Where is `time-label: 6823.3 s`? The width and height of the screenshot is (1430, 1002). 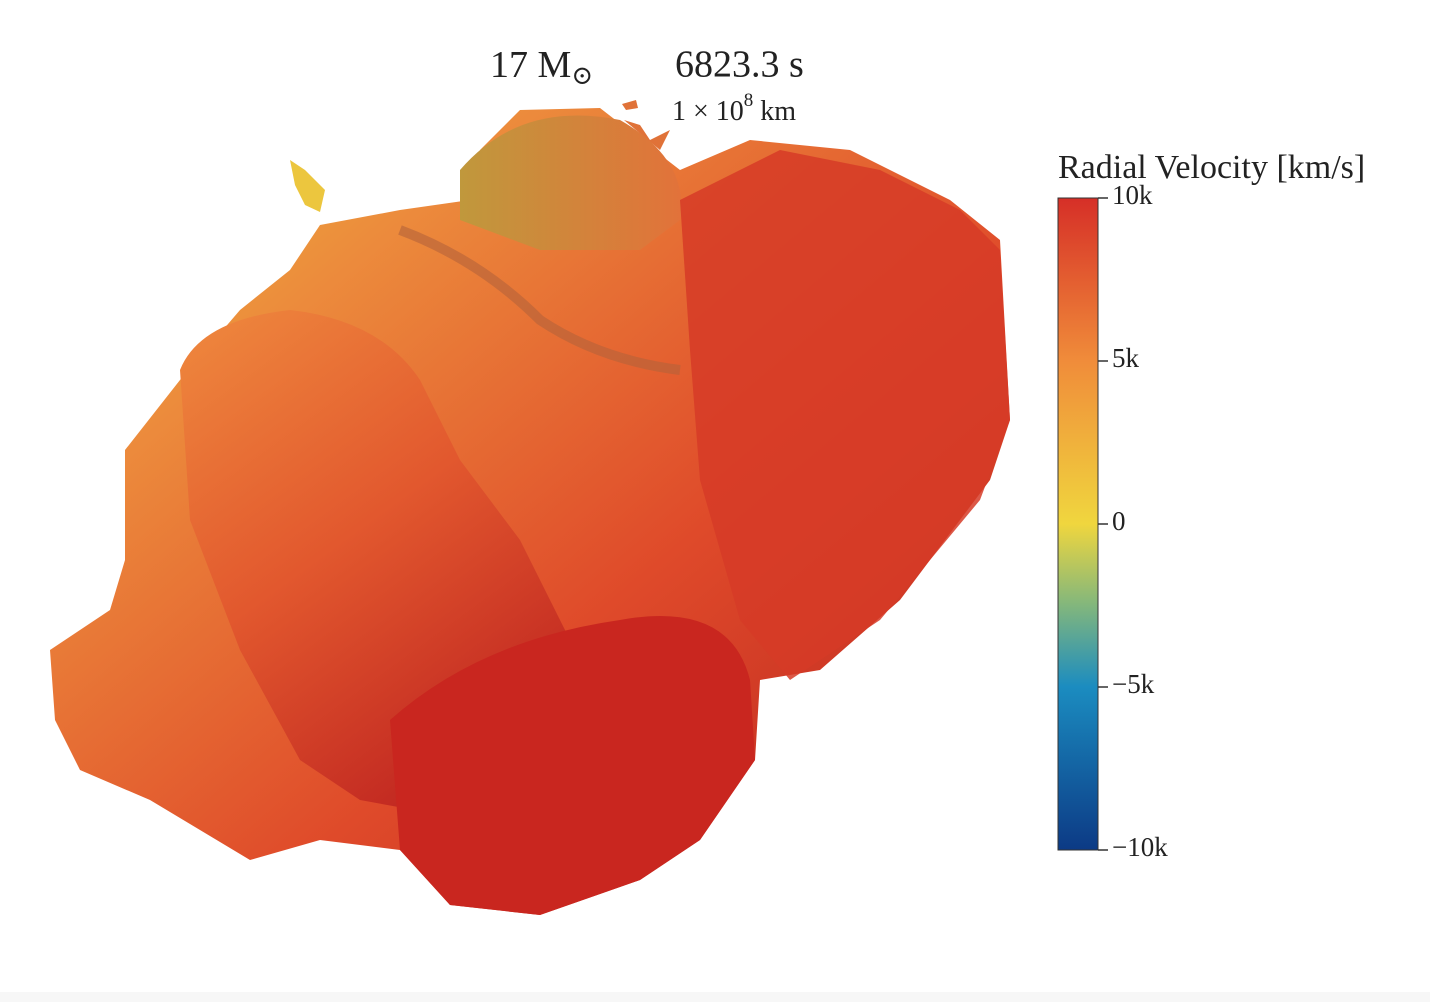
time-label: 6823.3 s is located at coordinates (739, 65).